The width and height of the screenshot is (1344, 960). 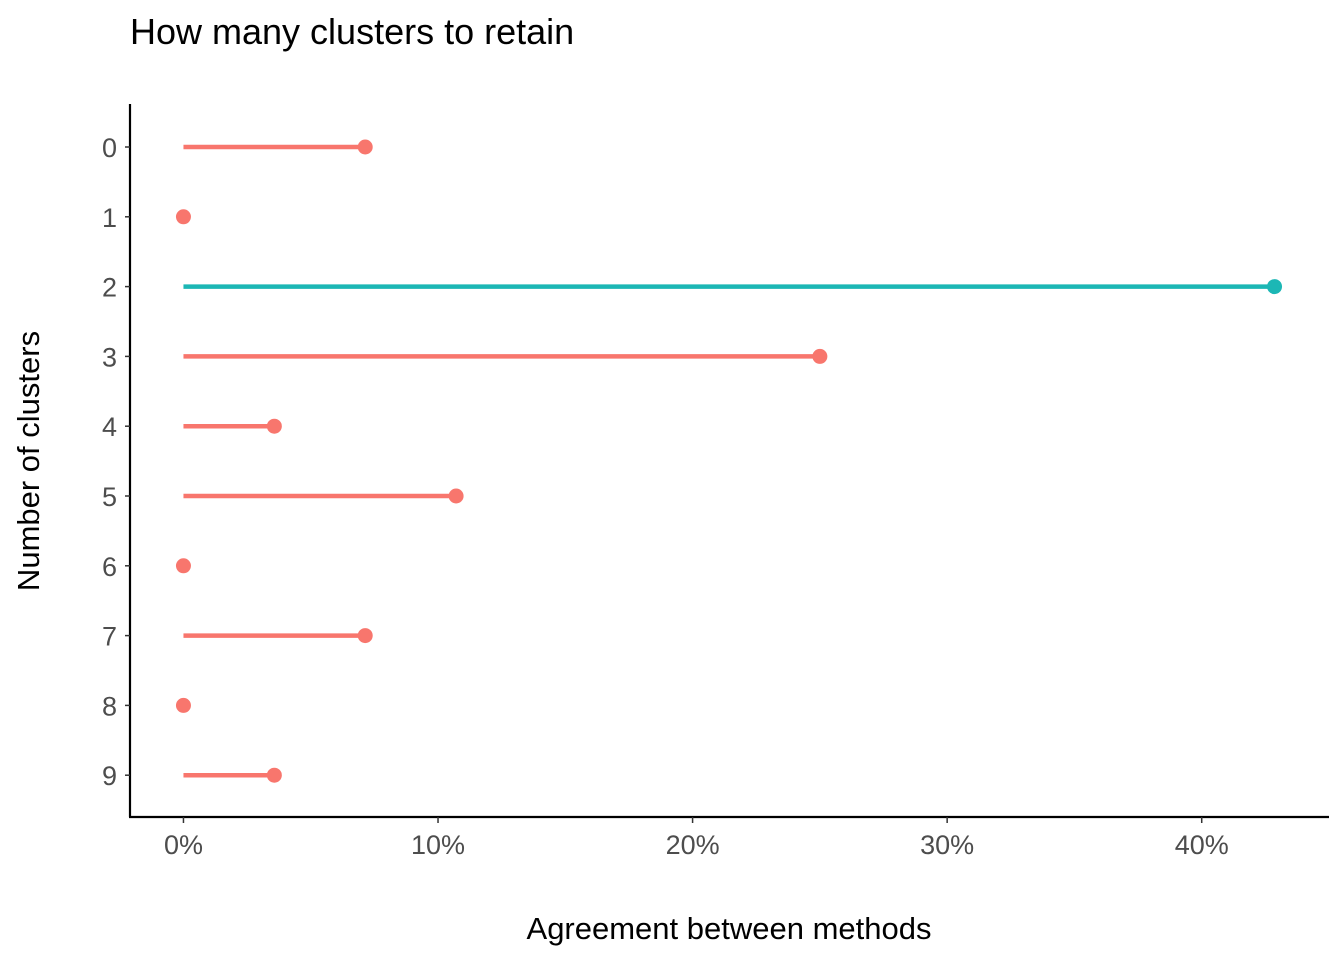 What do you see at coordinates (116, 462) in the screenshot?
I see `y-axis-ticks: 0 1 2 3 4 5 6 7 8 9` at bounding box center [116, 462].